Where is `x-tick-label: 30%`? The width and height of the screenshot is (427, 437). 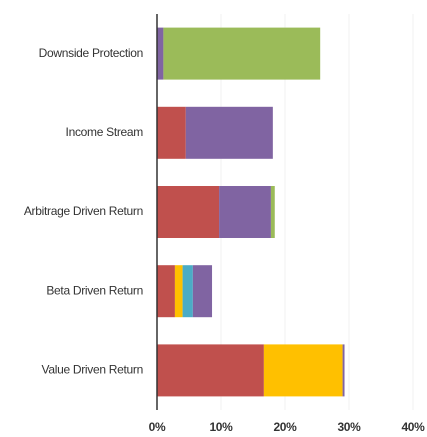
x-tick-label: 30% is located at coordinates (349, 426).